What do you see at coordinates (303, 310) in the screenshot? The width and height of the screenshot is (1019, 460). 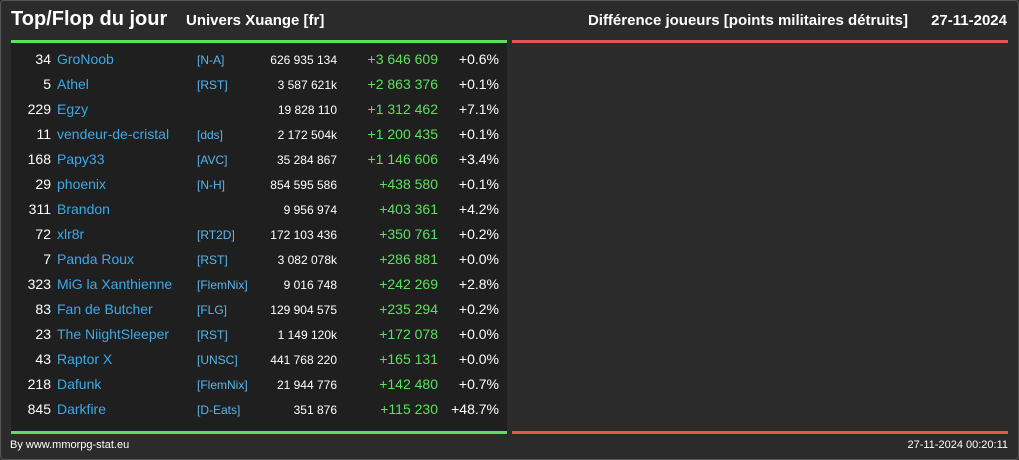 I see `player-points: 129 904 575` at bounding box center [303, 310].